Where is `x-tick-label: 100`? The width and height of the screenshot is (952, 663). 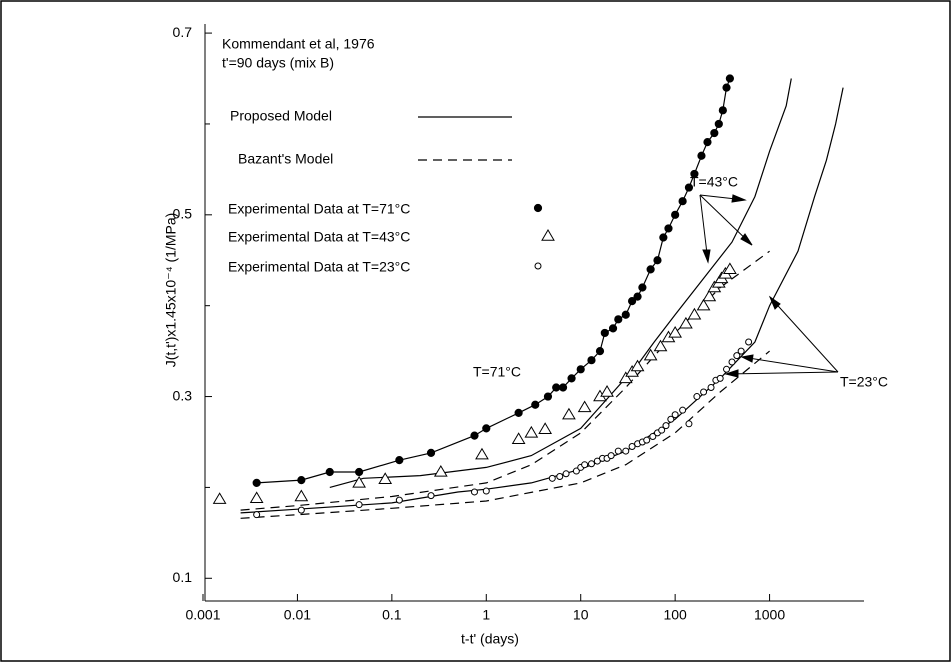
x-tick-label: 100 is located at coordinates (675, 615).